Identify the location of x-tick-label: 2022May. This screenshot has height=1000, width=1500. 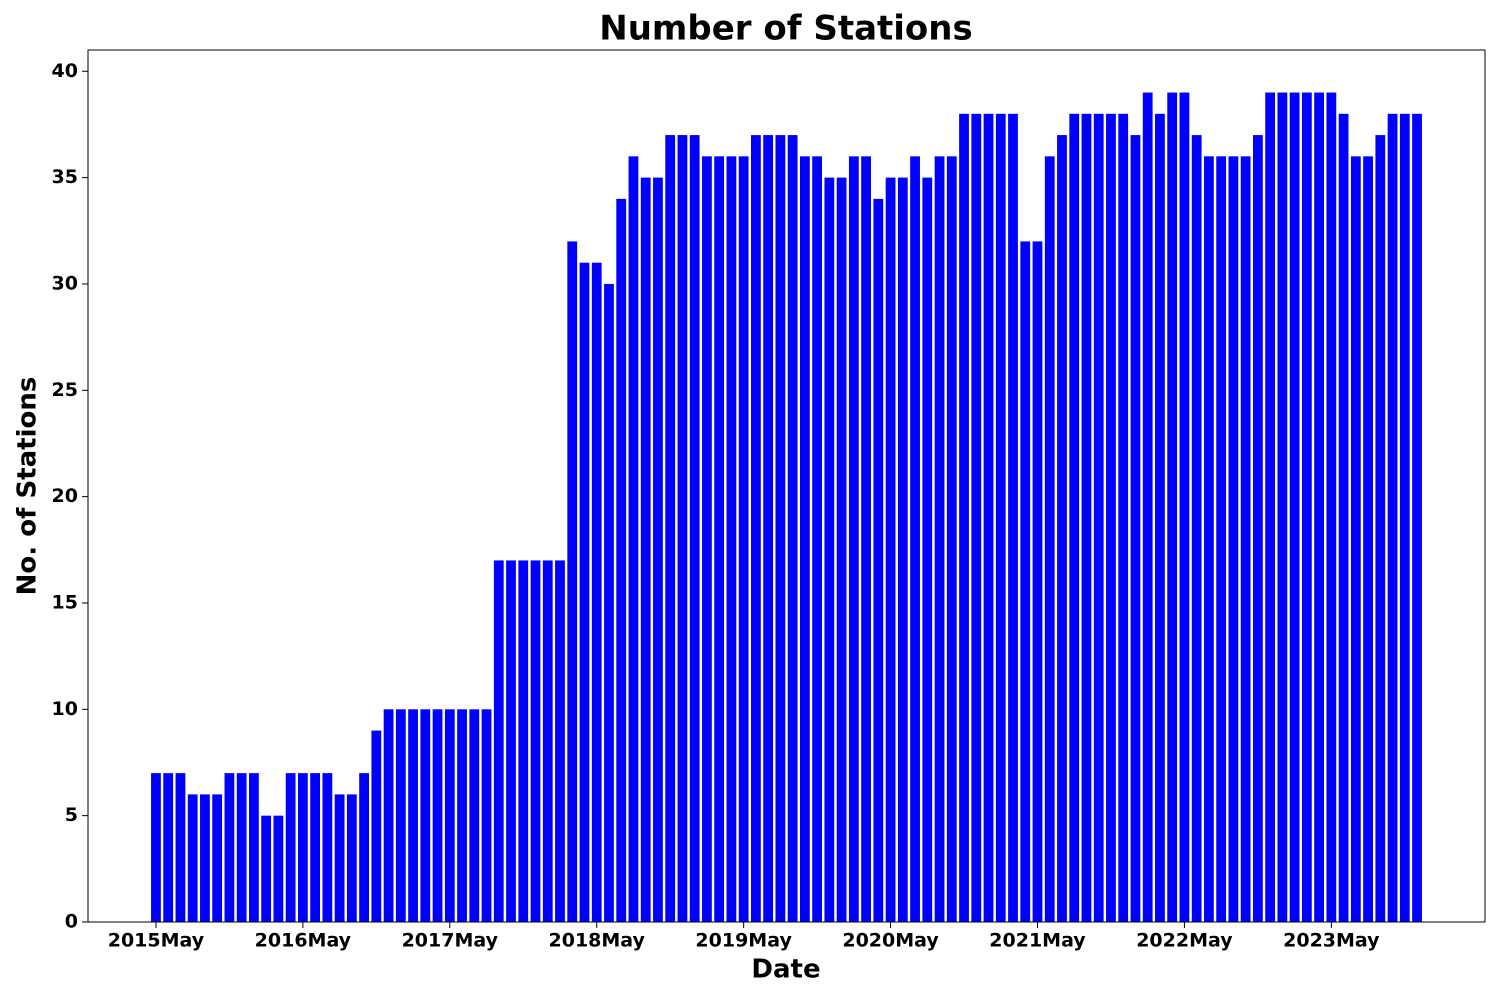
(1184, 941).